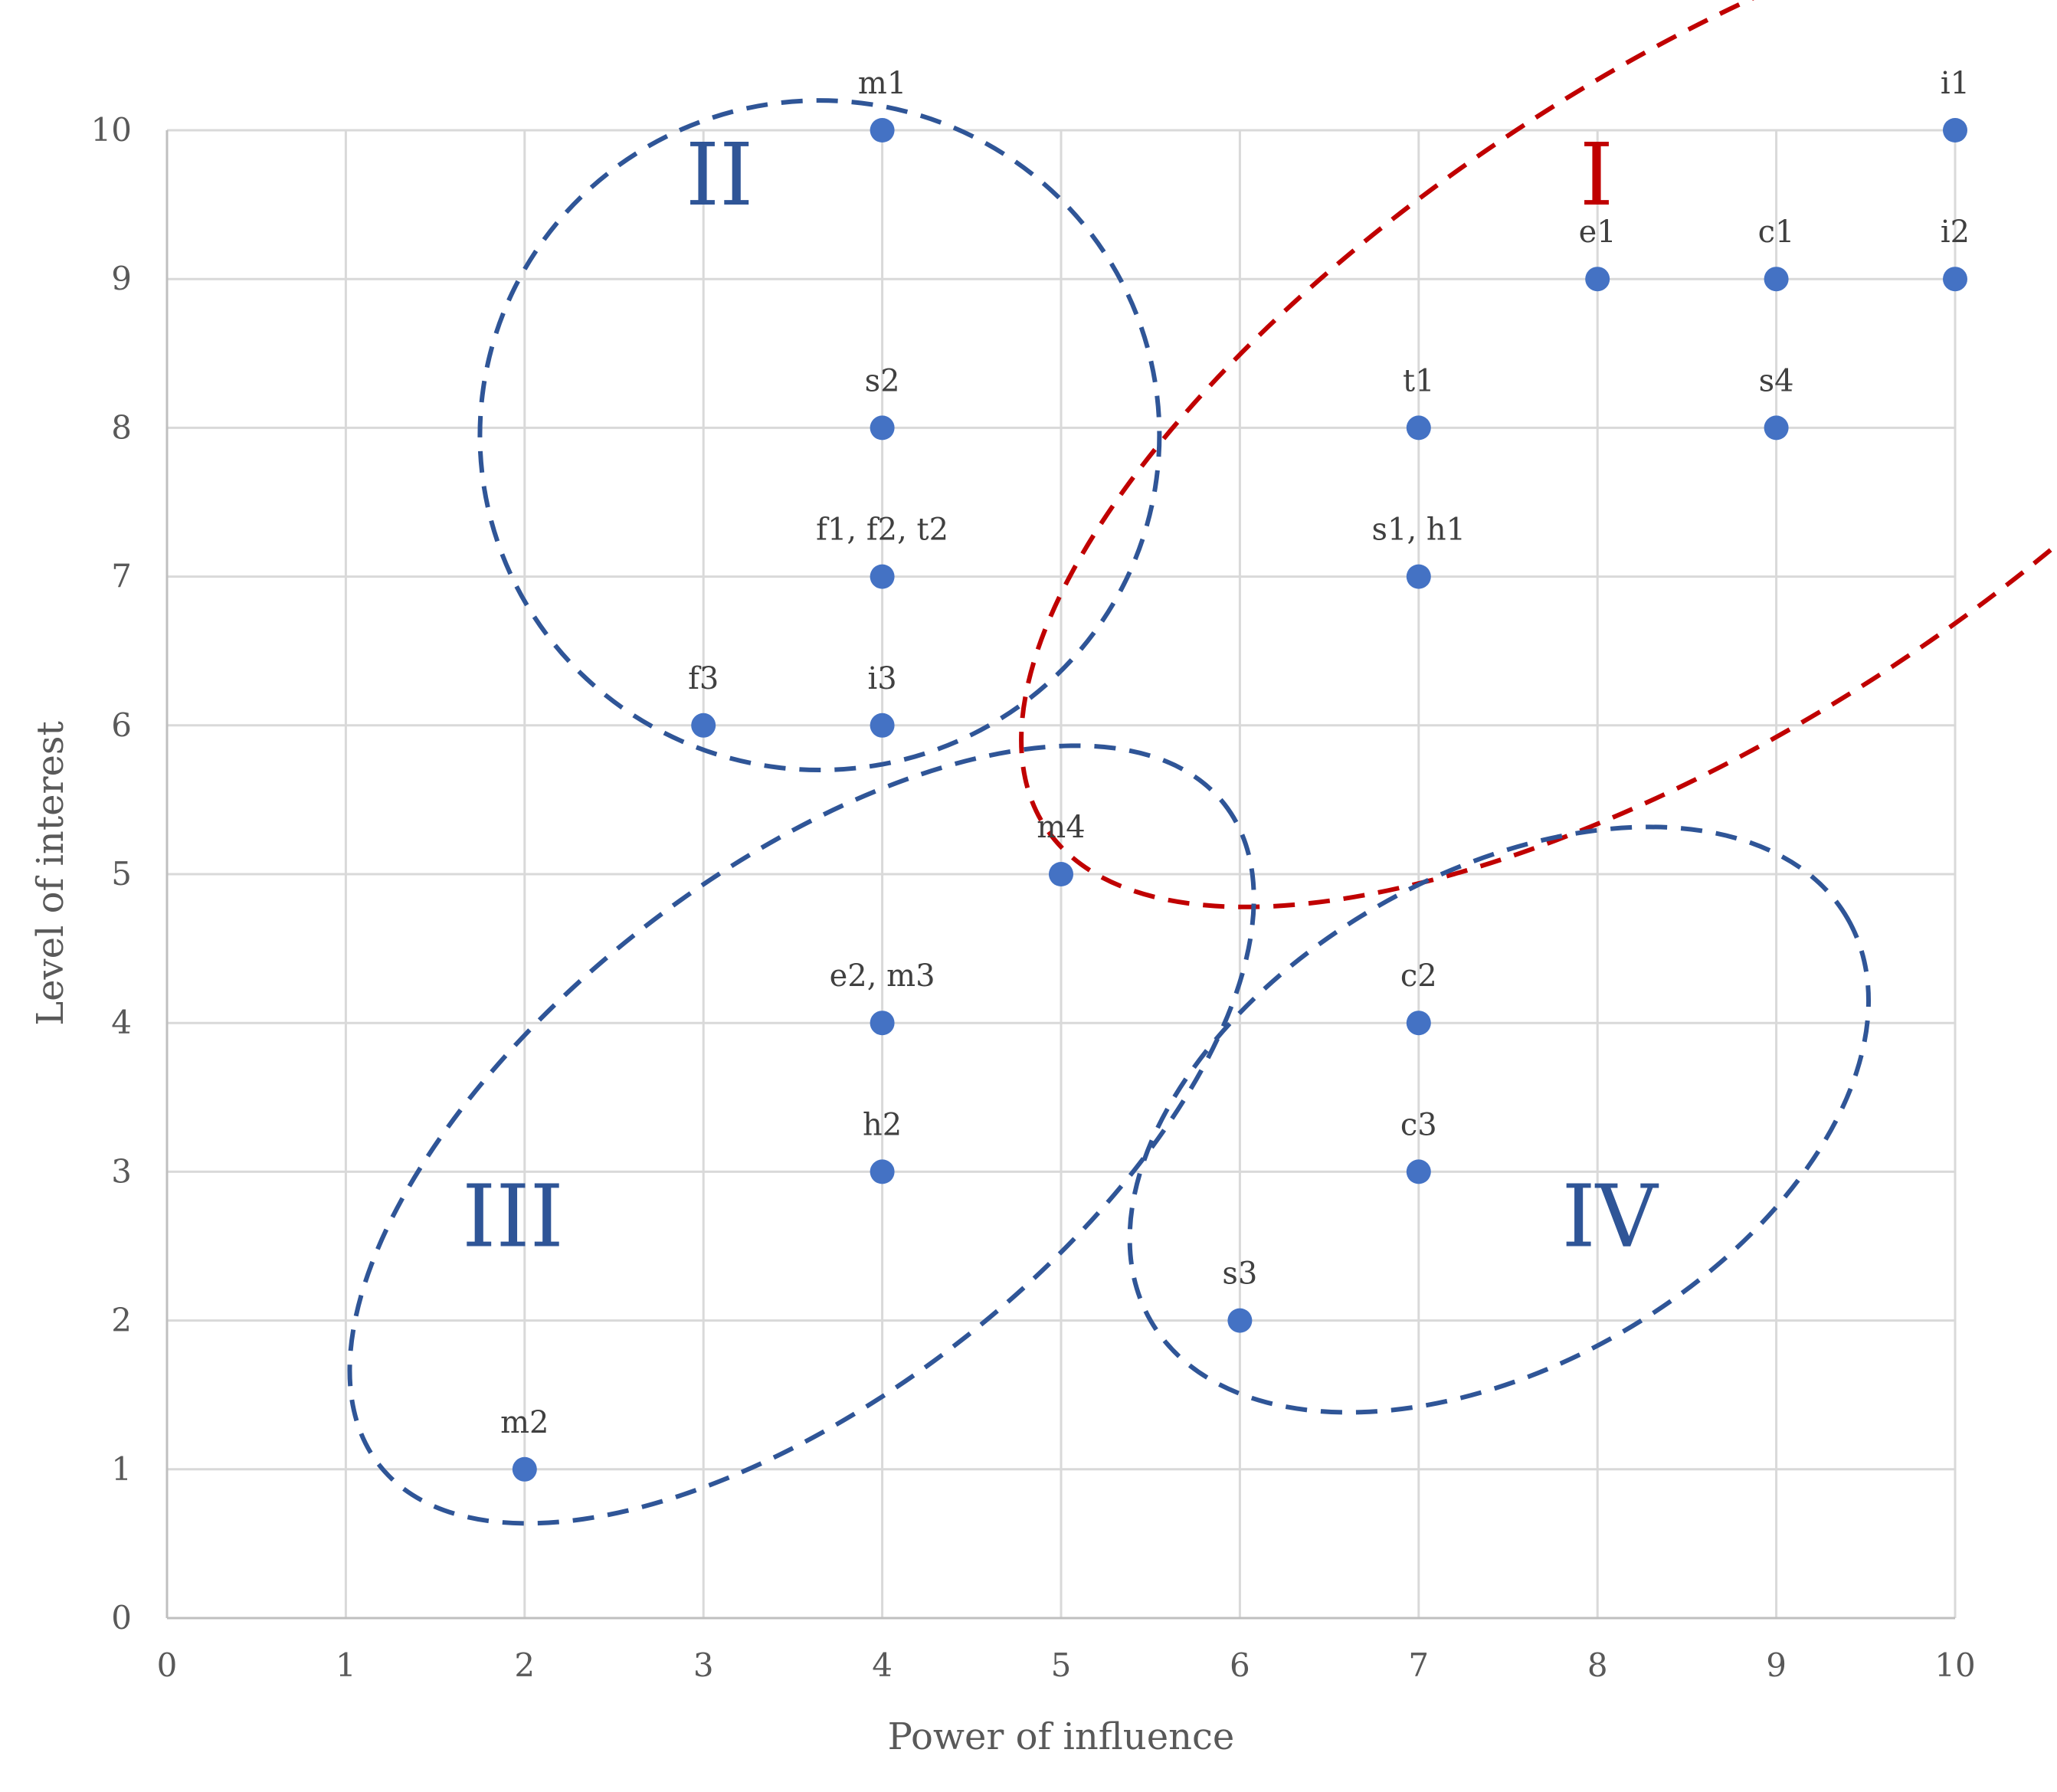  Describe the element at coordinates (121, 278) in the screenshot. I see `y-tick-label: 9` at that location.